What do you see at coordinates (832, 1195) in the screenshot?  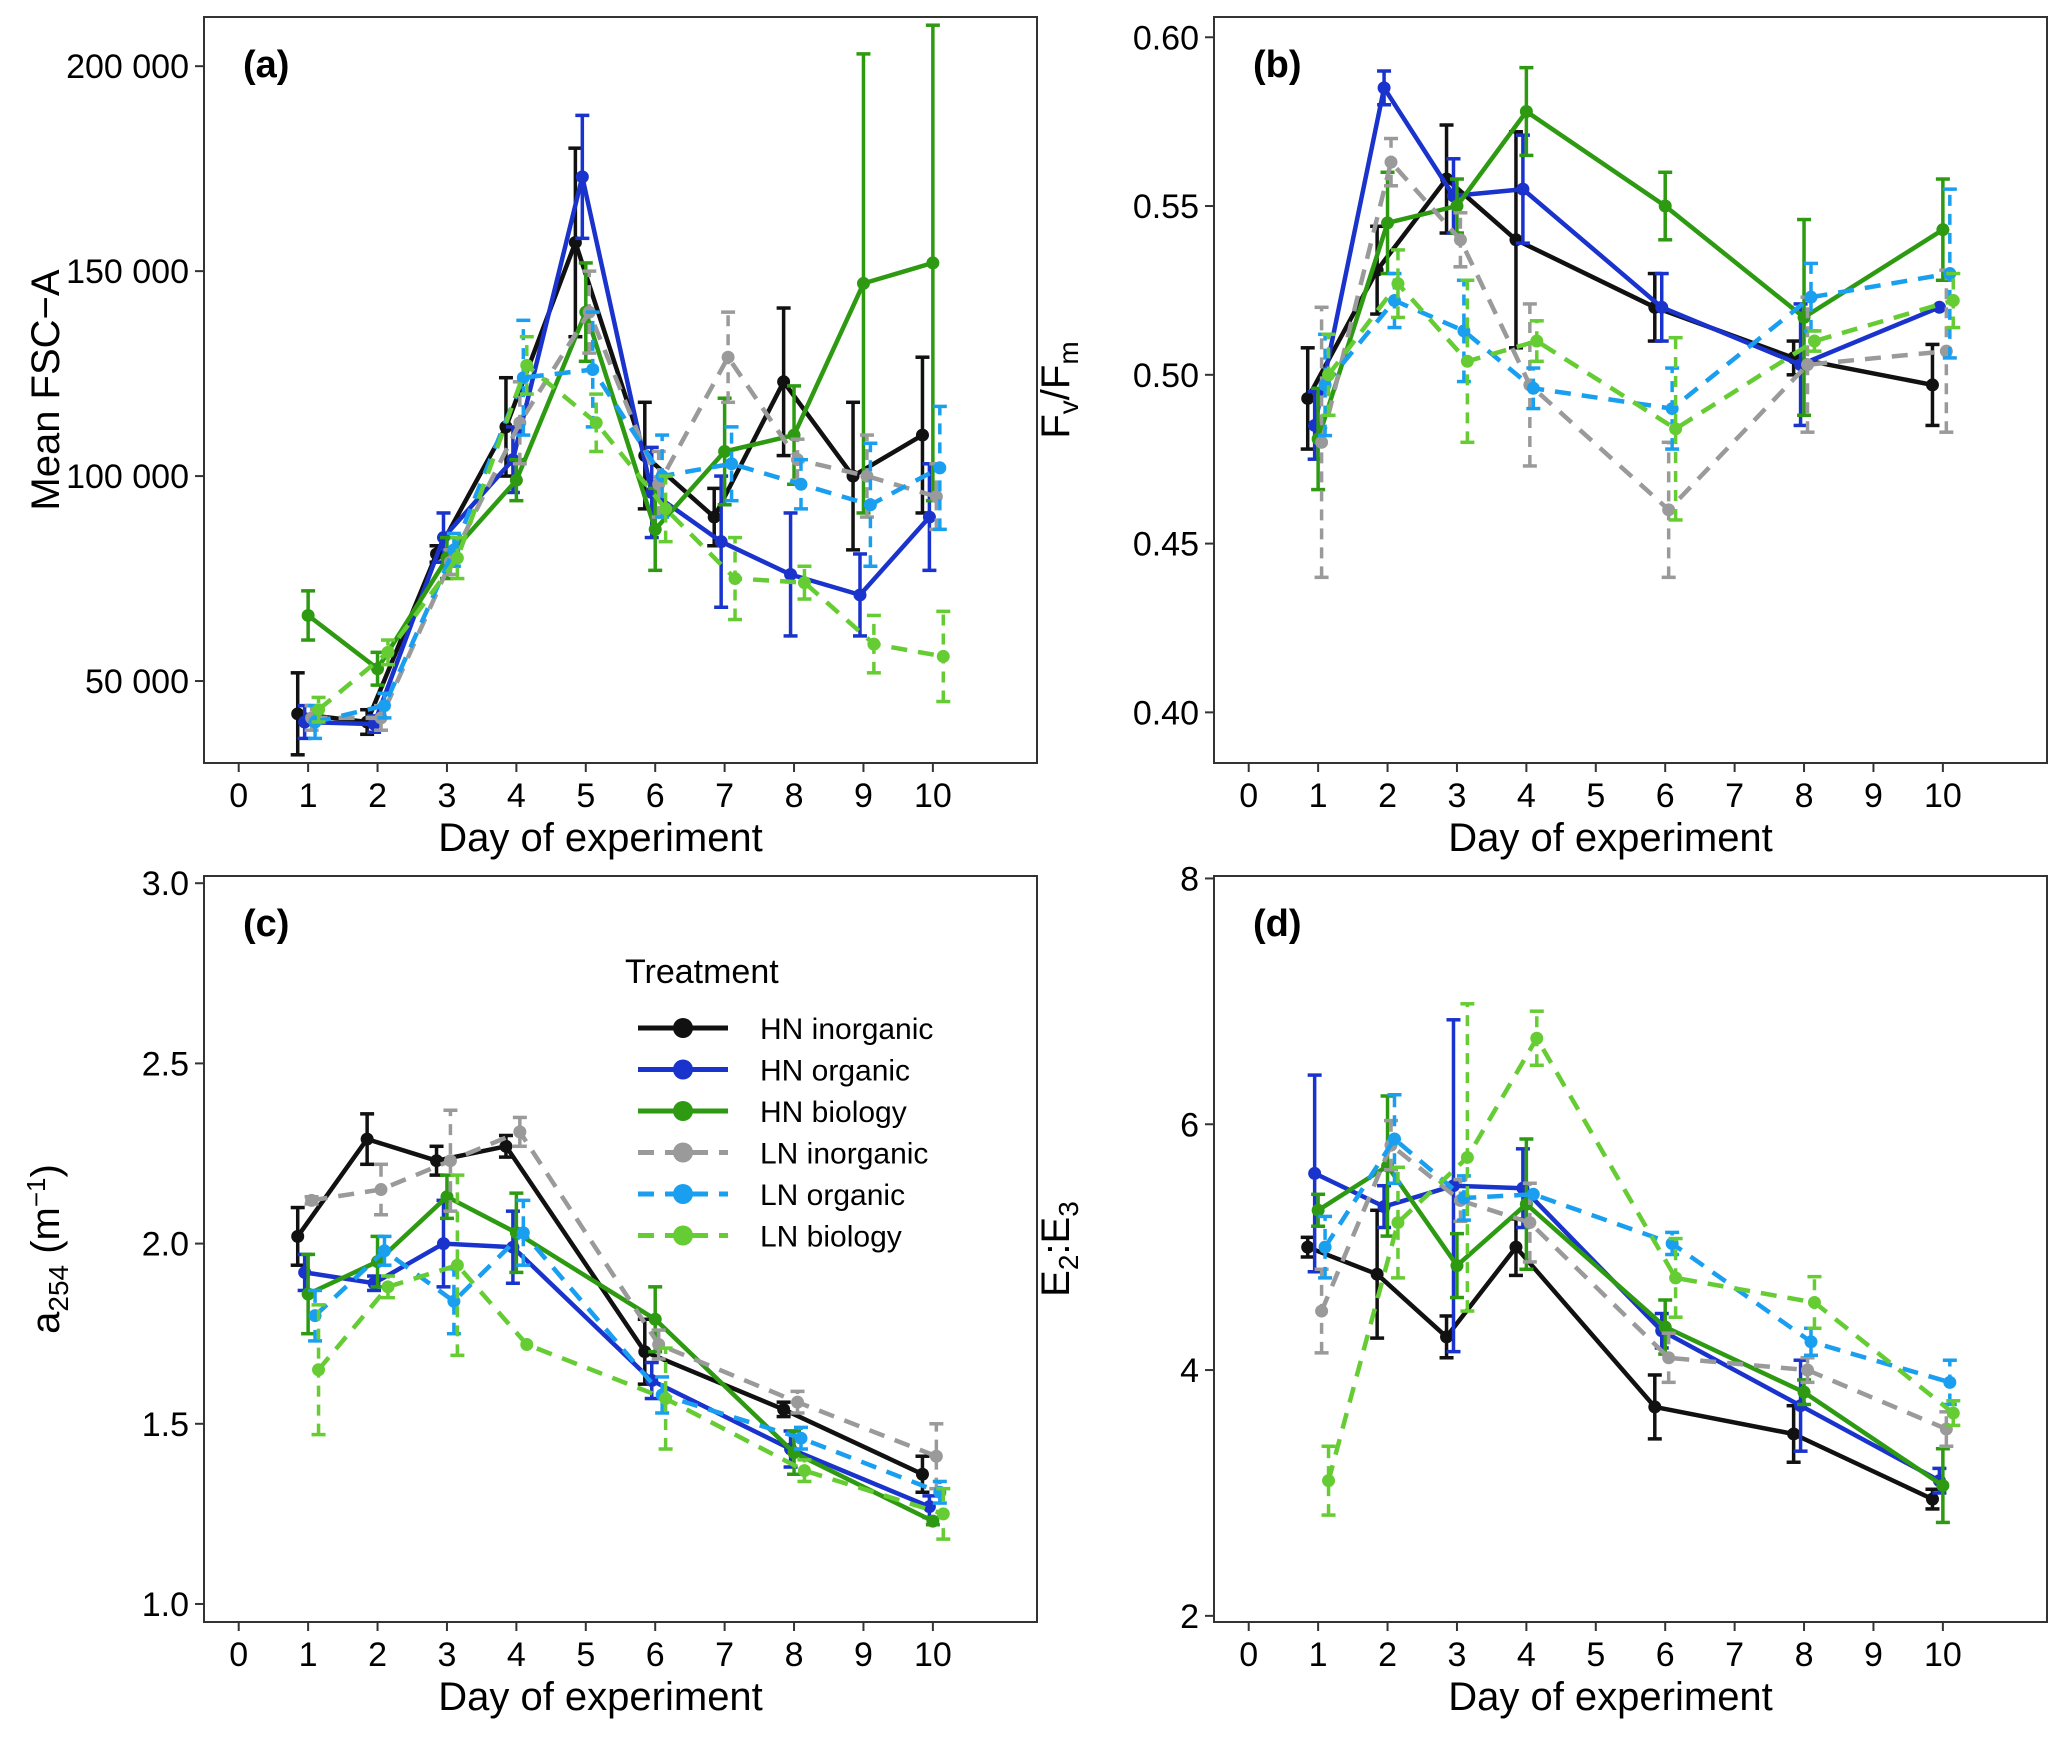 I see `legend-item-label: LN organic` at bounding box center [832, 1195].